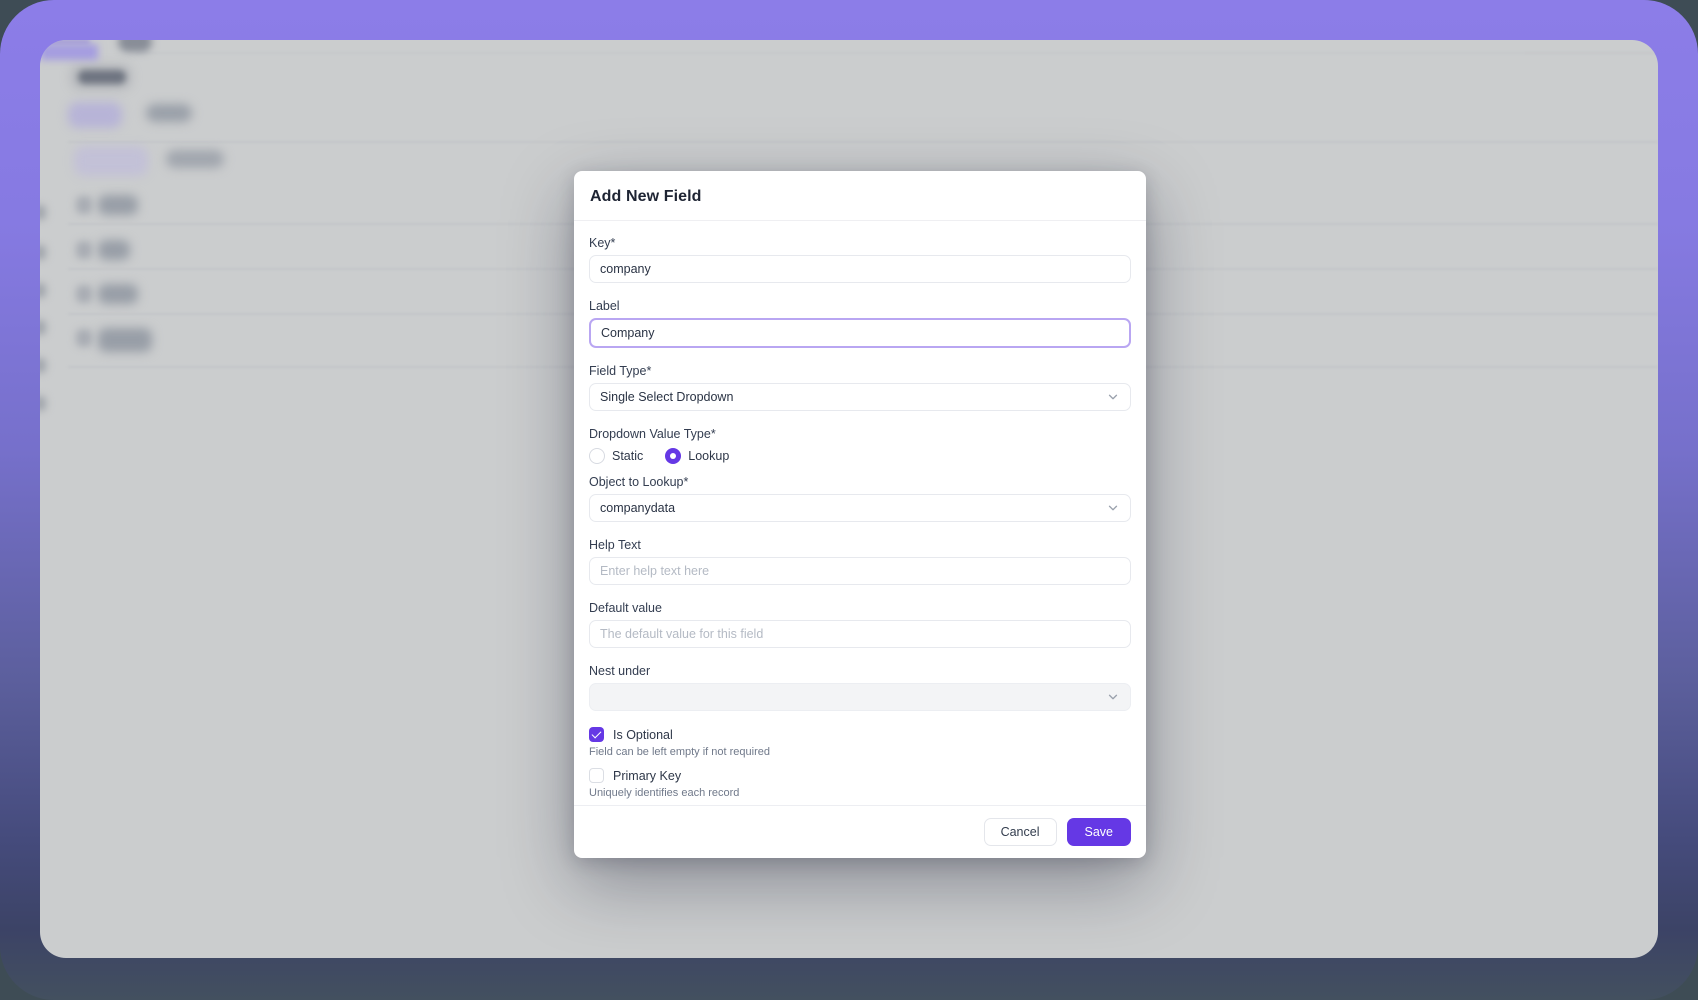 This screenshot has height=1000, width=1698. I want to click on radio-static-label: Static, so click(628, 455).